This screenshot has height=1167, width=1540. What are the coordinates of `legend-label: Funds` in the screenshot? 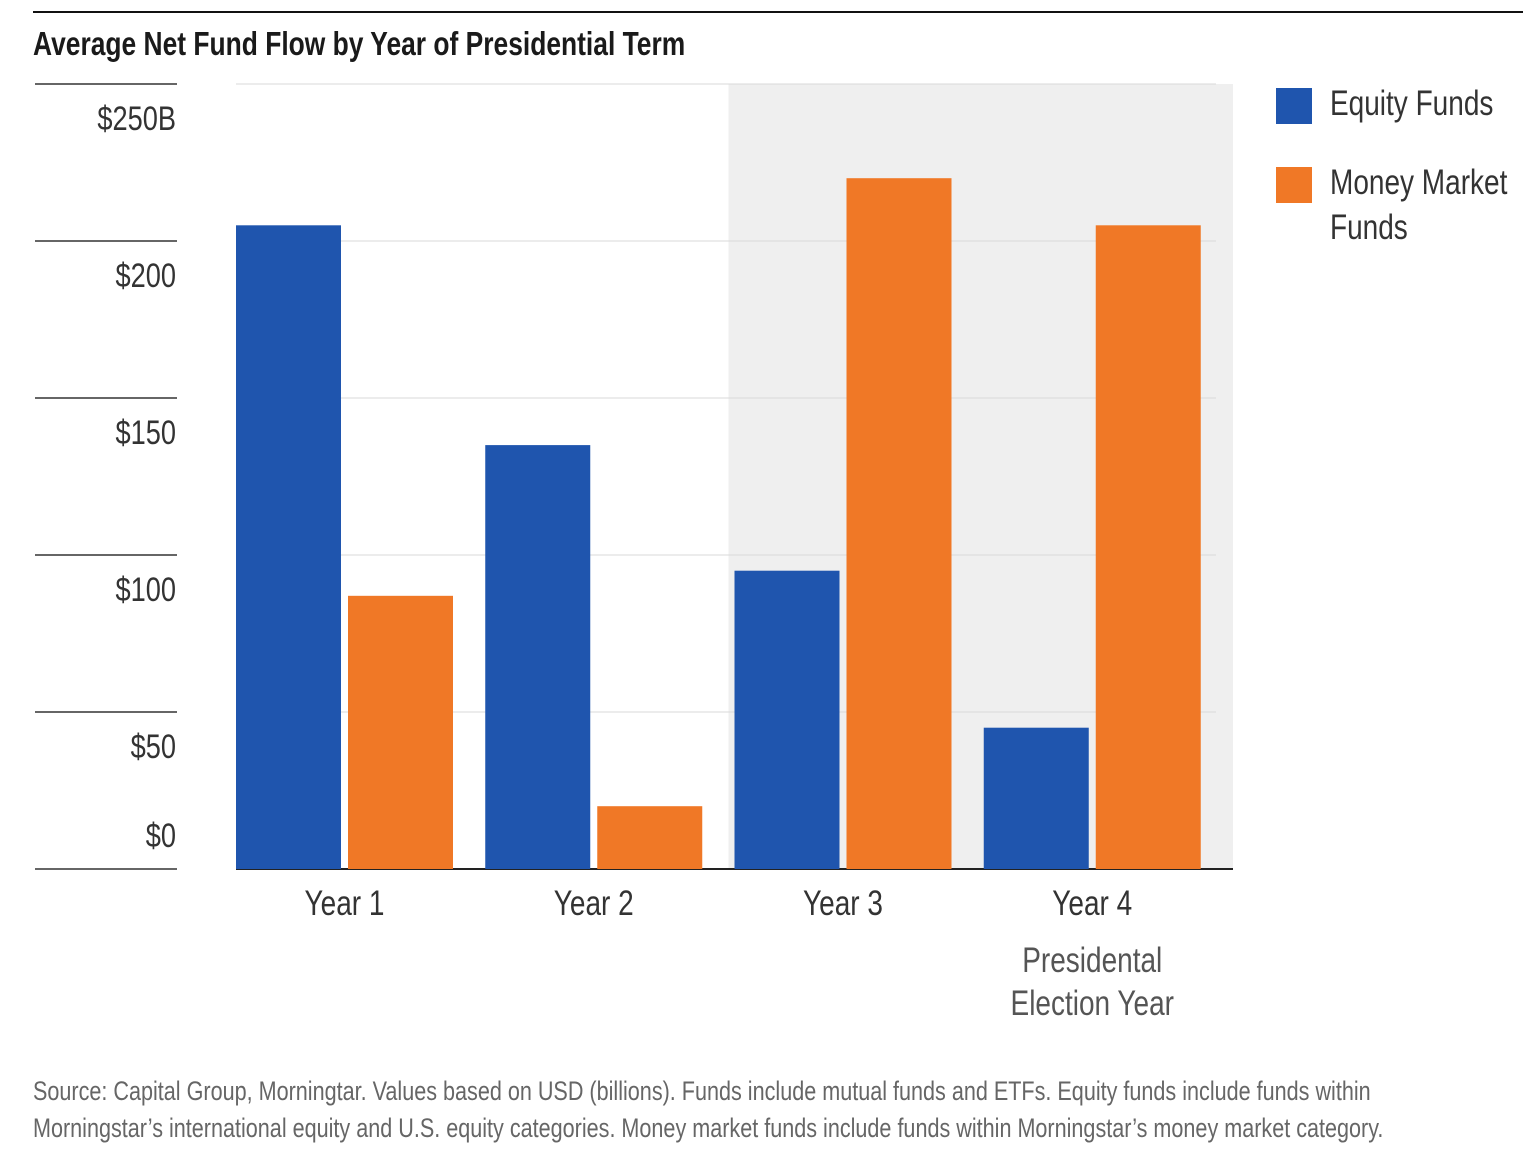 It's located at (1369, 227).